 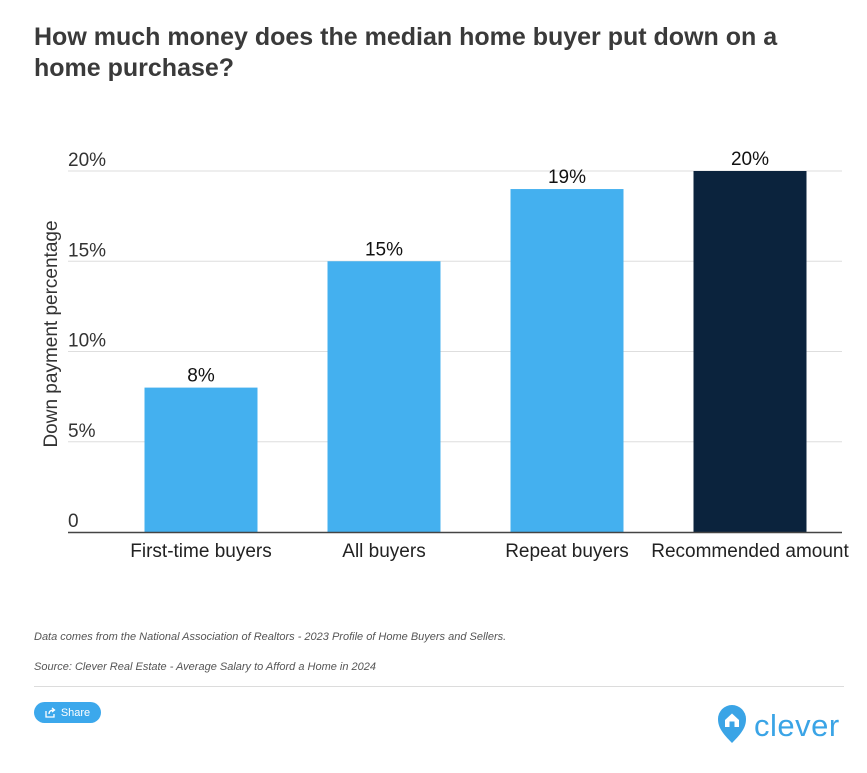 I want to click on clever-logo: clever, so click(x=778, y=726).